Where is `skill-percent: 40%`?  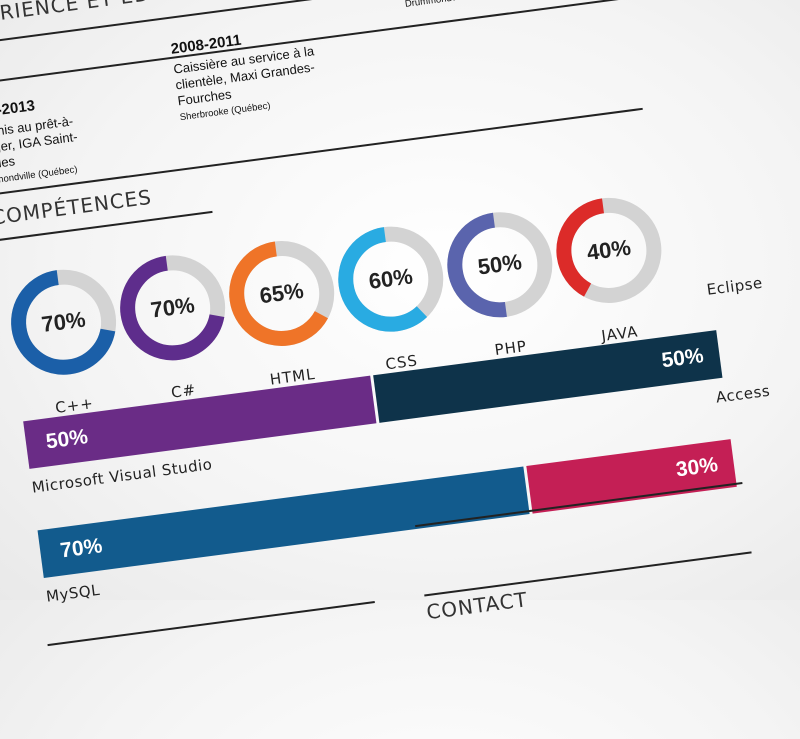
skill-percent: 40% is located at coordinates (609, 250).